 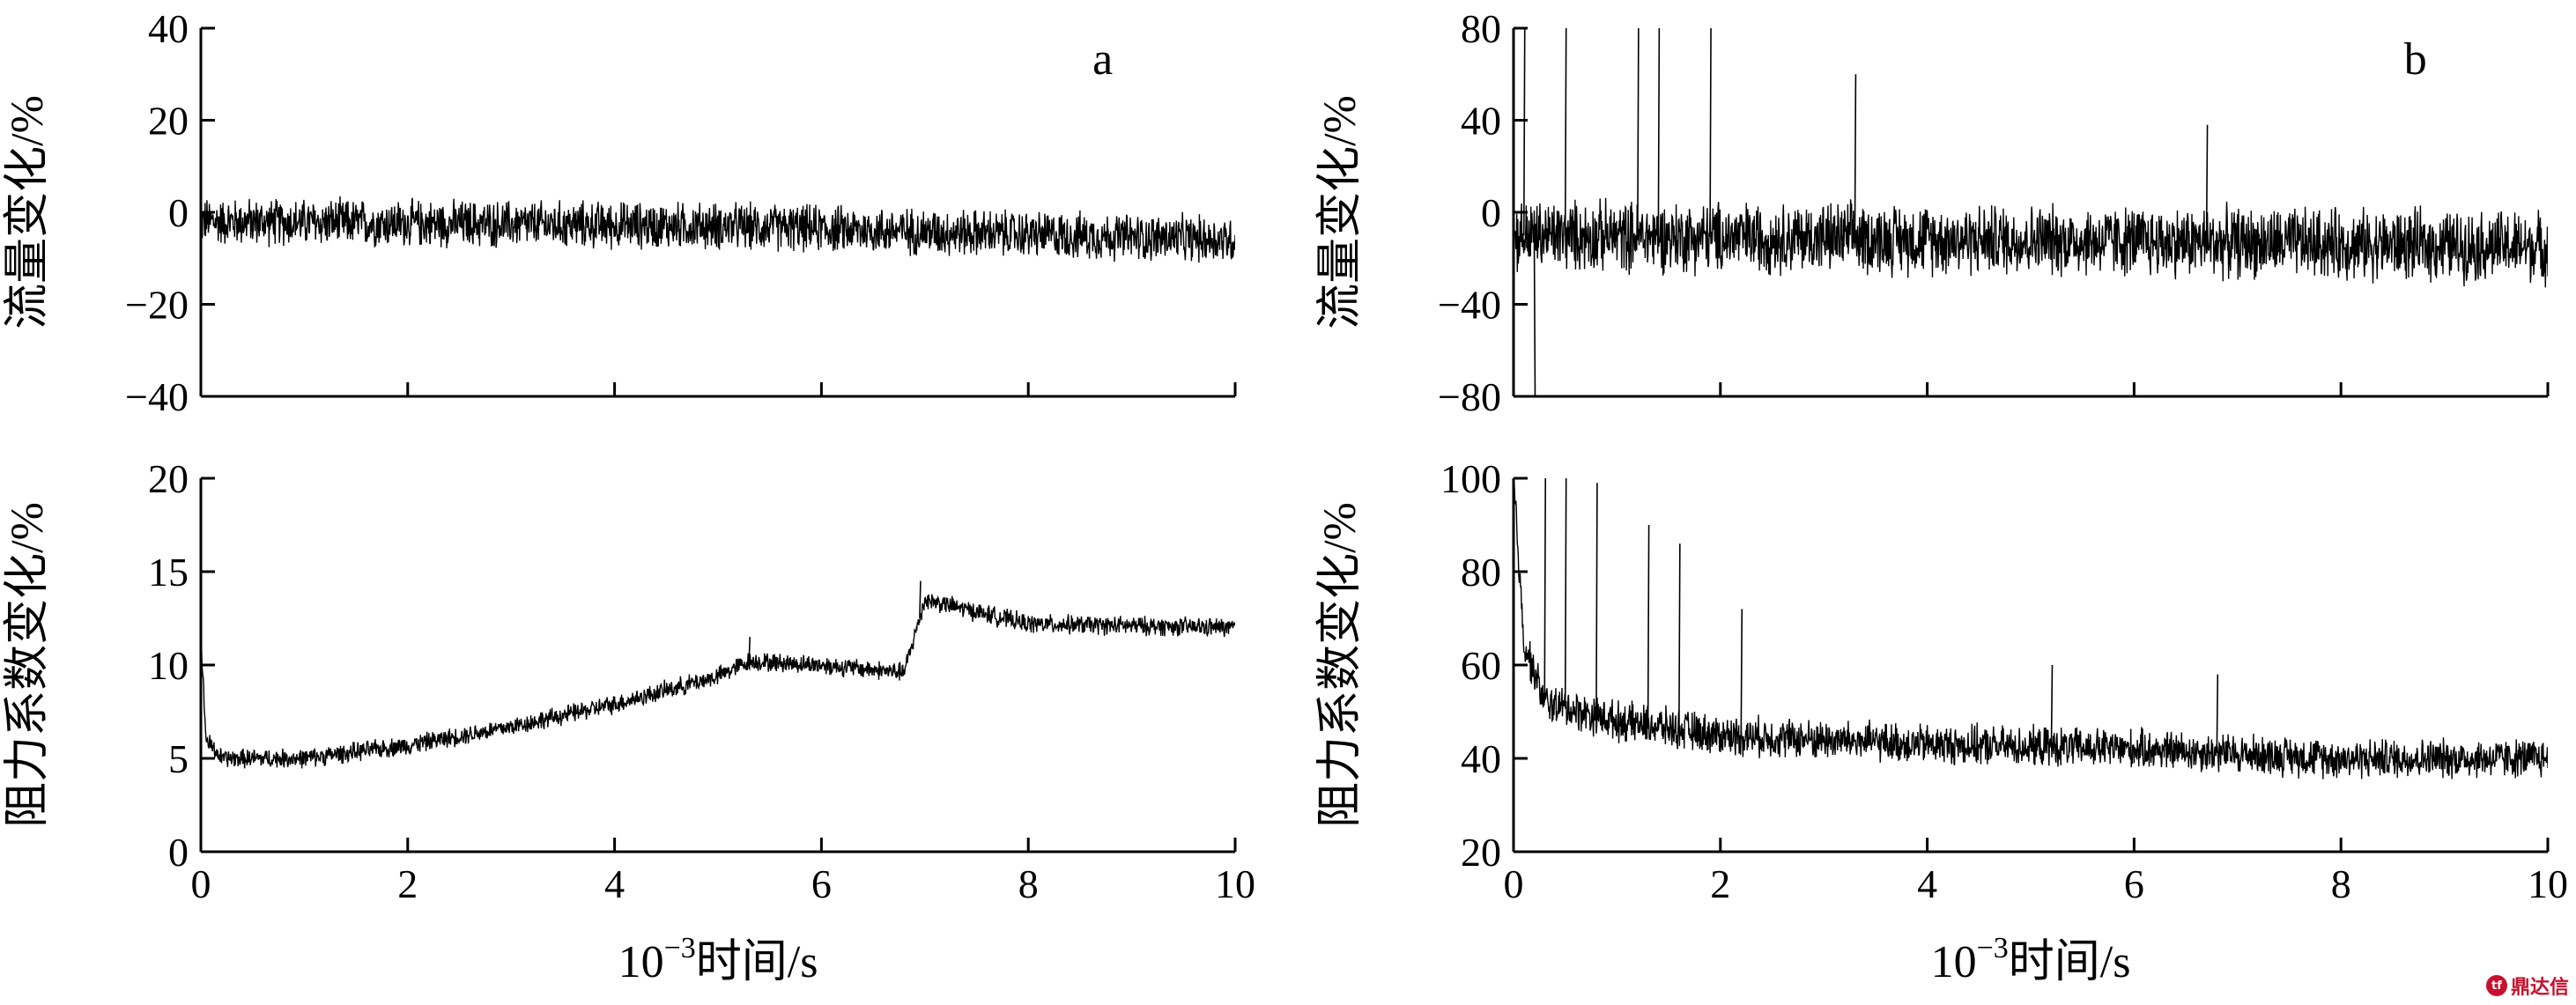 I want to click on y-tick-label-a-top: 20, so click(x=168, y=121).